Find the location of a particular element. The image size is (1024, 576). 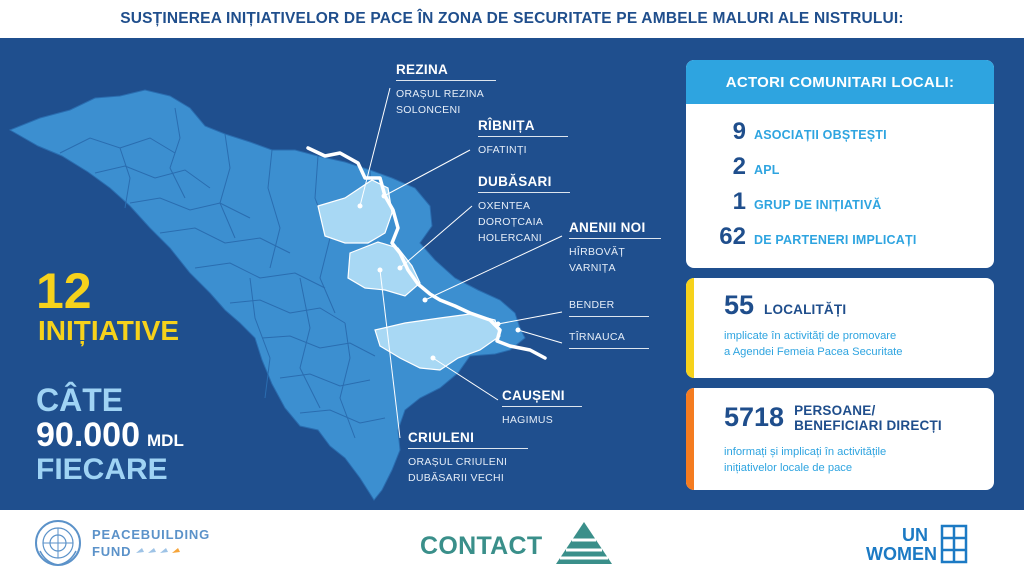

stat-number: 1 is located at coordinates (739, 201).